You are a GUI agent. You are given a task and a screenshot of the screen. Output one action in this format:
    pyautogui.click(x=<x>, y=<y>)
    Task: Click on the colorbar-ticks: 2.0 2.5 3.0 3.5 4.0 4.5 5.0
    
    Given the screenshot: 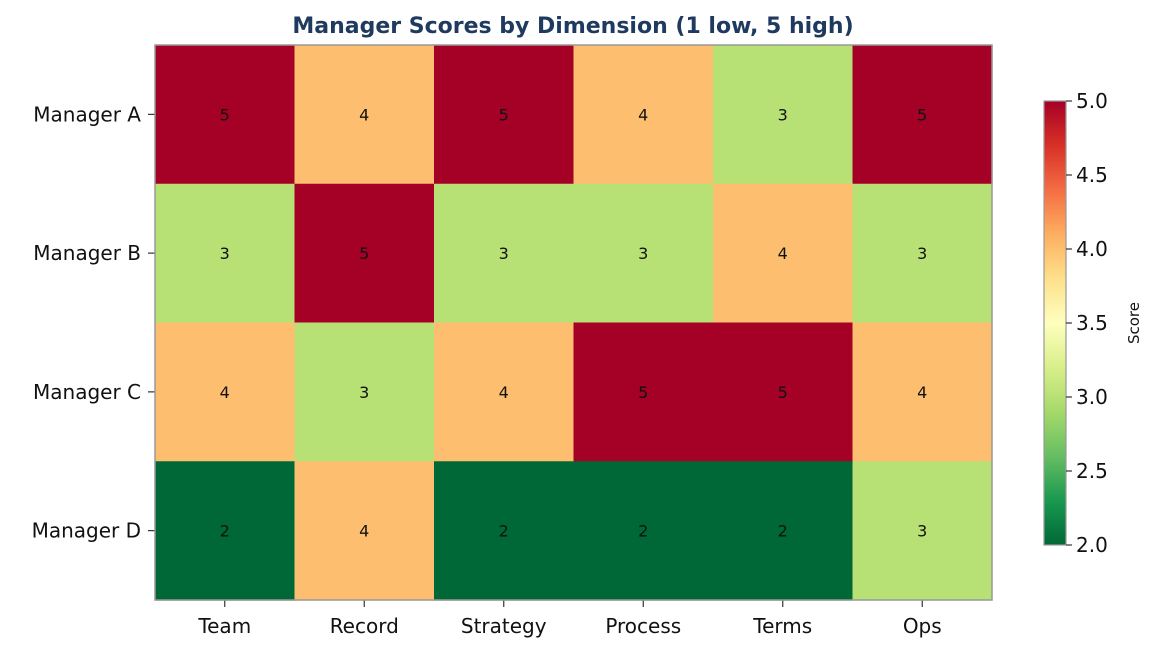 What is the action you would take?
    pyautogui.click(x=1087, y=323)
    